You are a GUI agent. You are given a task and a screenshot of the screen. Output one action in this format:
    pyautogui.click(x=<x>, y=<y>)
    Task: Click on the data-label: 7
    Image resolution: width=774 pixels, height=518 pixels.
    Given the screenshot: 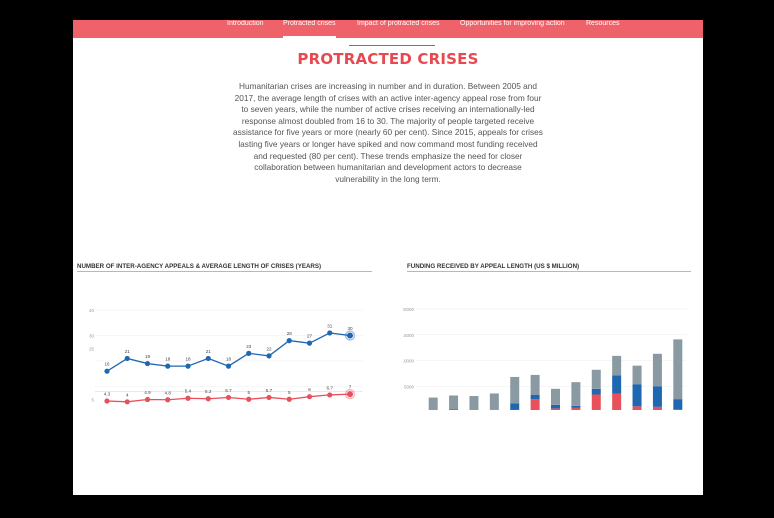 What is the action you would take?
    pyautogui.click(x=350, y=387)
    